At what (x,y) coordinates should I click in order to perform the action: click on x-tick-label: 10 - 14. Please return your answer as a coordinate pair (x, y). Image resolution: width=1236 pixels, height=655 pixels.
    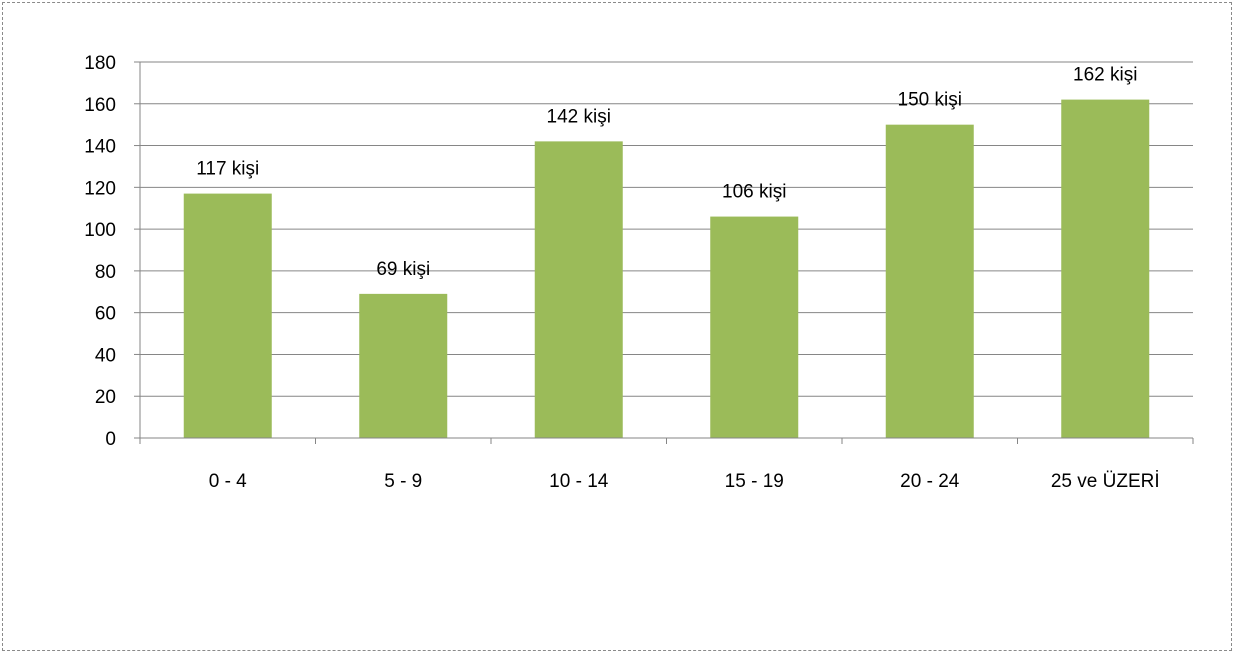
    Looking at the image, I should click on (579, 481).